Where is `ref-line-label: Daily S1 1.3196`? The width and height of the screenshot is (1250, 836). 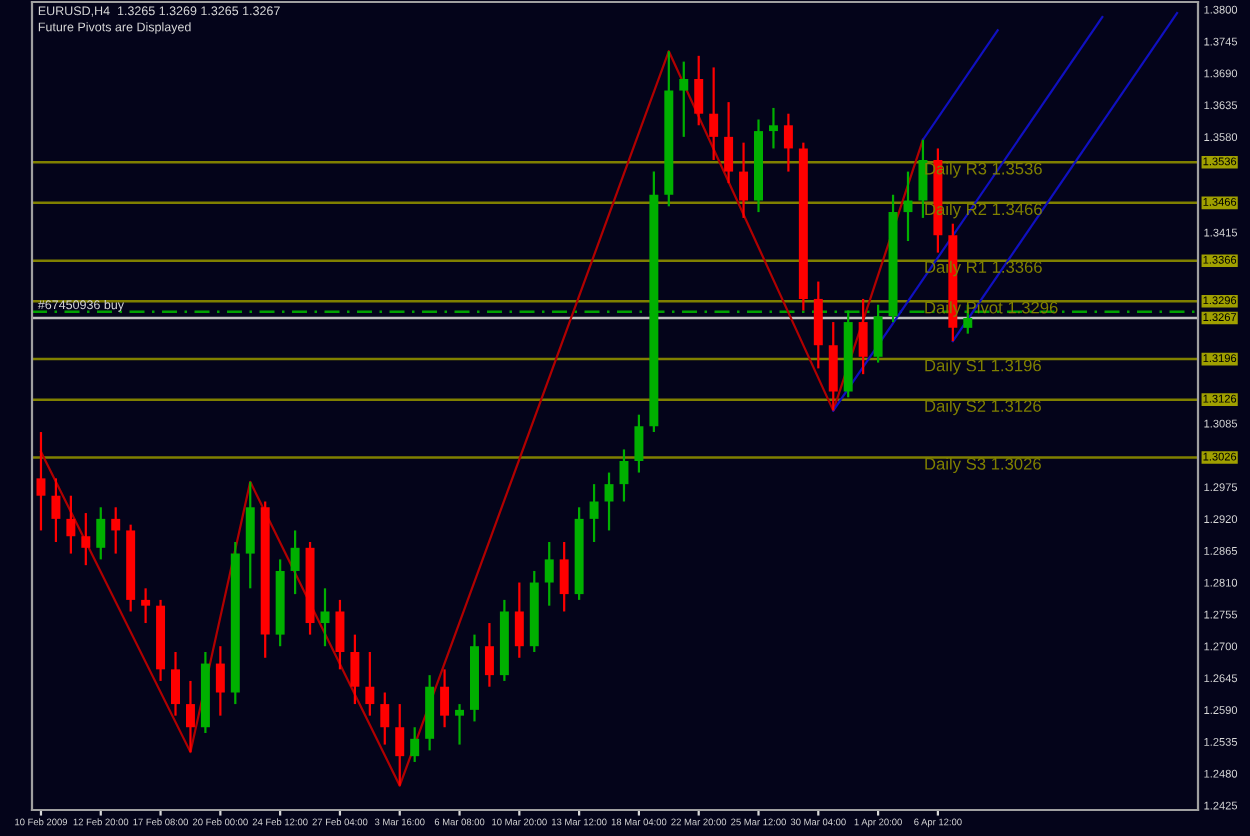 ref-line-label: Daily S1 1.3196 is located at coordinates (983, 367).